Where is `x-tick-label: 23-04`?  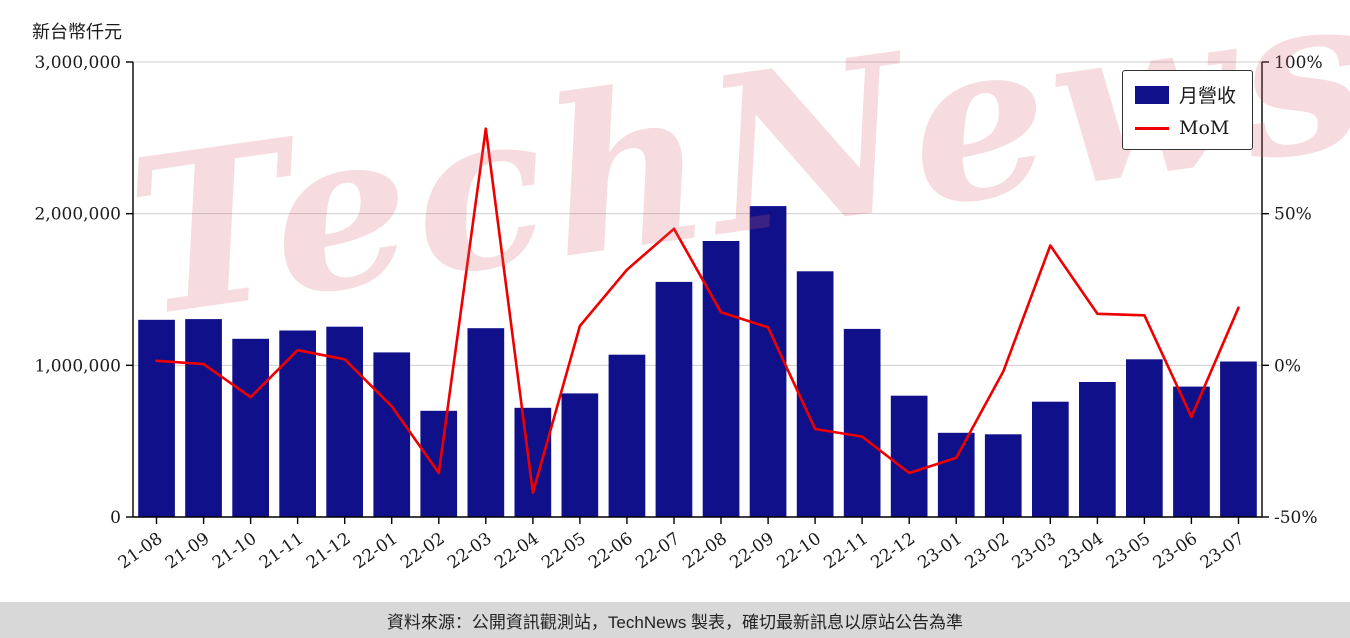 x-tick-label: 23-04 is located at coordinates (1082, 551).